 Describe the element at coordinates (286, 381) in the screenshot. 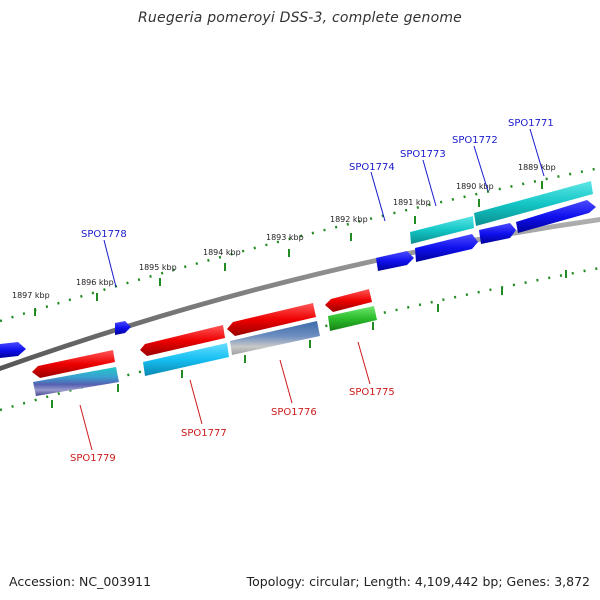

I see `leader-spo1776` at that location.